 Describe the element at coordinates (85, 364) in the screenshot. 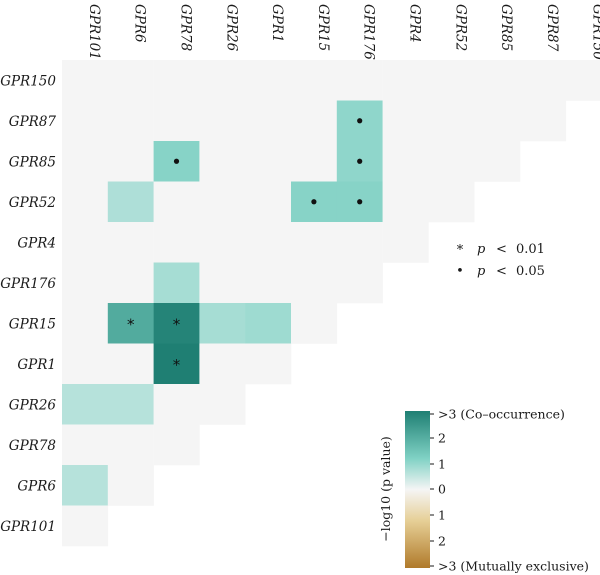

I see `heatmap-cell-gpr1-gpr101` at that location.